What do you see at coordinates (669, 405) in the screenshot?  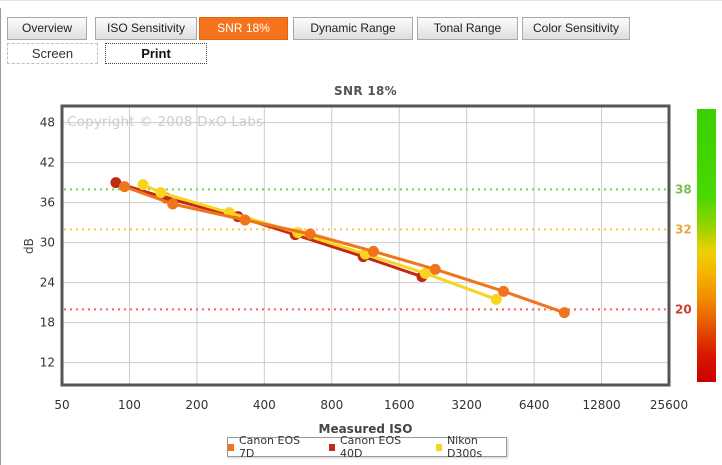 I see `svg-text: 25600` at bounding box center [669, 405].